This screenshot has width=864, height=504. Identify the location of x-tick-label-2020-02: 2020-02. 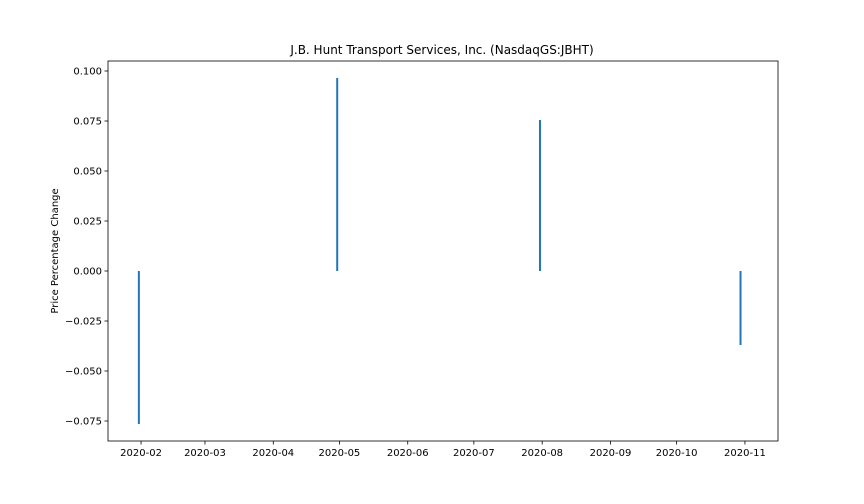
(141, 453).